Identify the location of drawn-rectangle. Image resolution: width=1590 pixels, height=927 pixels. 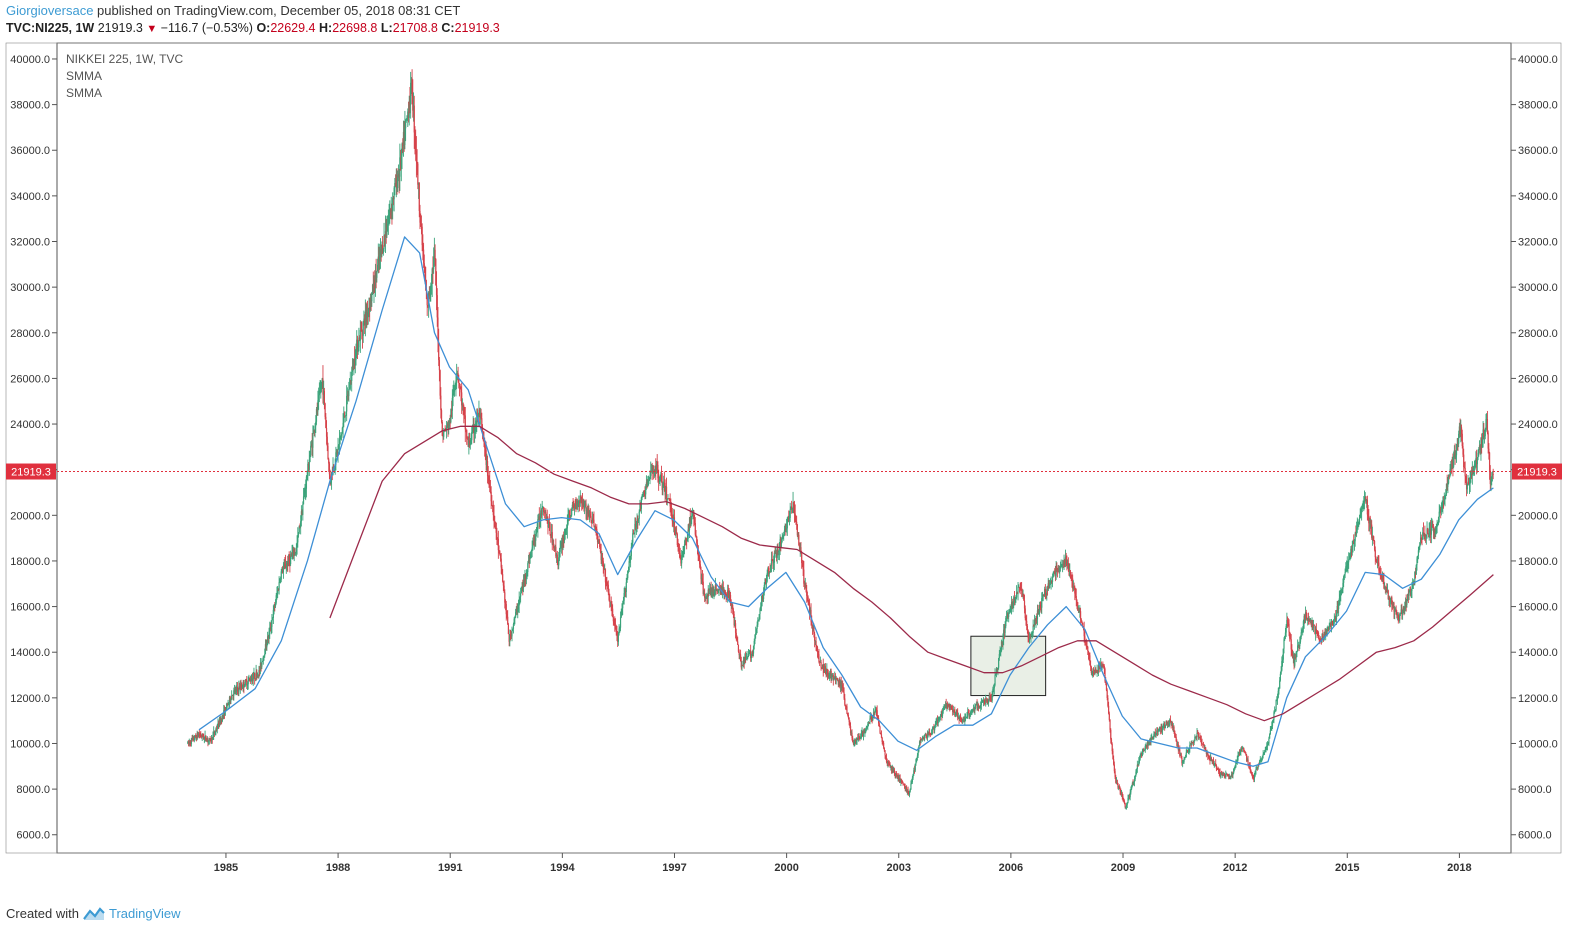
(1008, 666).